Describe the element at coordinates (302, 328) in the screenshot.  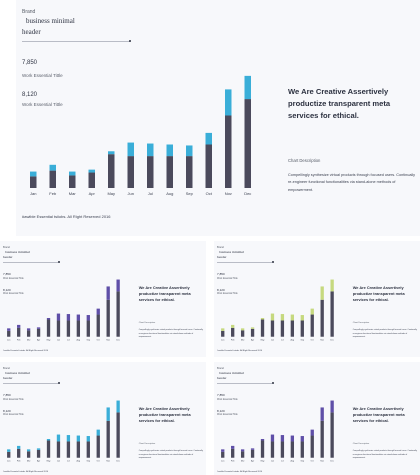
I see `bar-base-sep` at that location.